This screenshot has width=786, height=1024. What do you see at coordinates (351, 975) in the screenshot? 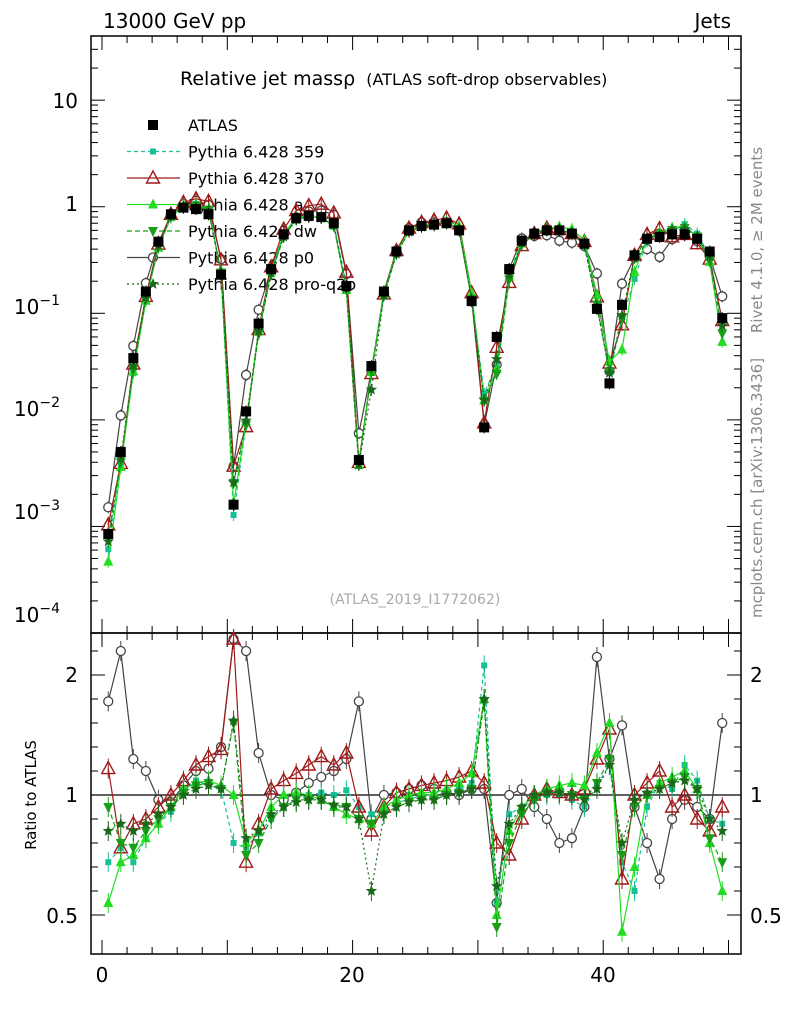
I see `x-tick-20: 20` at bounding box center [351, 975].